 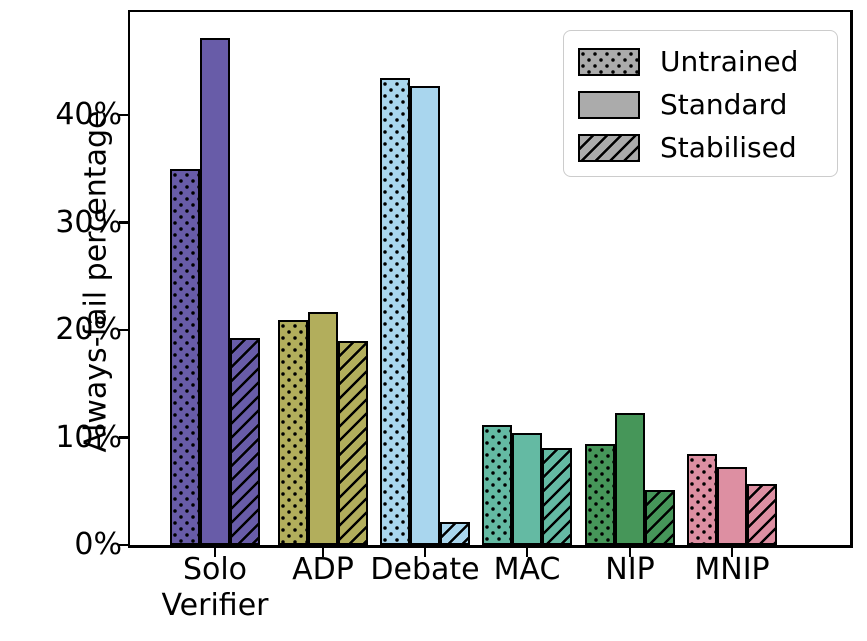 I want to click on x-tick-mark-solo-verifier, so click(x=215, y=552).